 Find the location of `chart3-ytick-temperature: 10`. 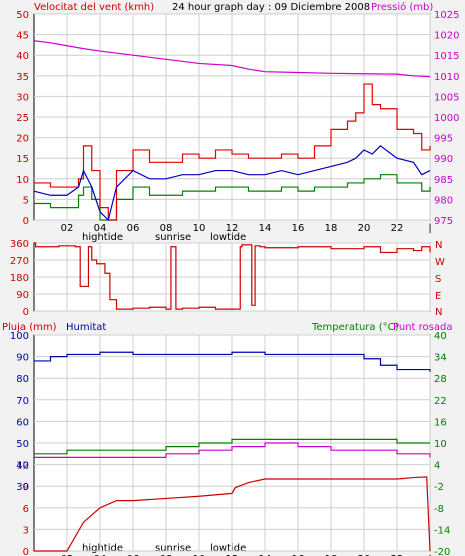

chart3-ytick-temperature: 10 is located at coordinates (440, 444).